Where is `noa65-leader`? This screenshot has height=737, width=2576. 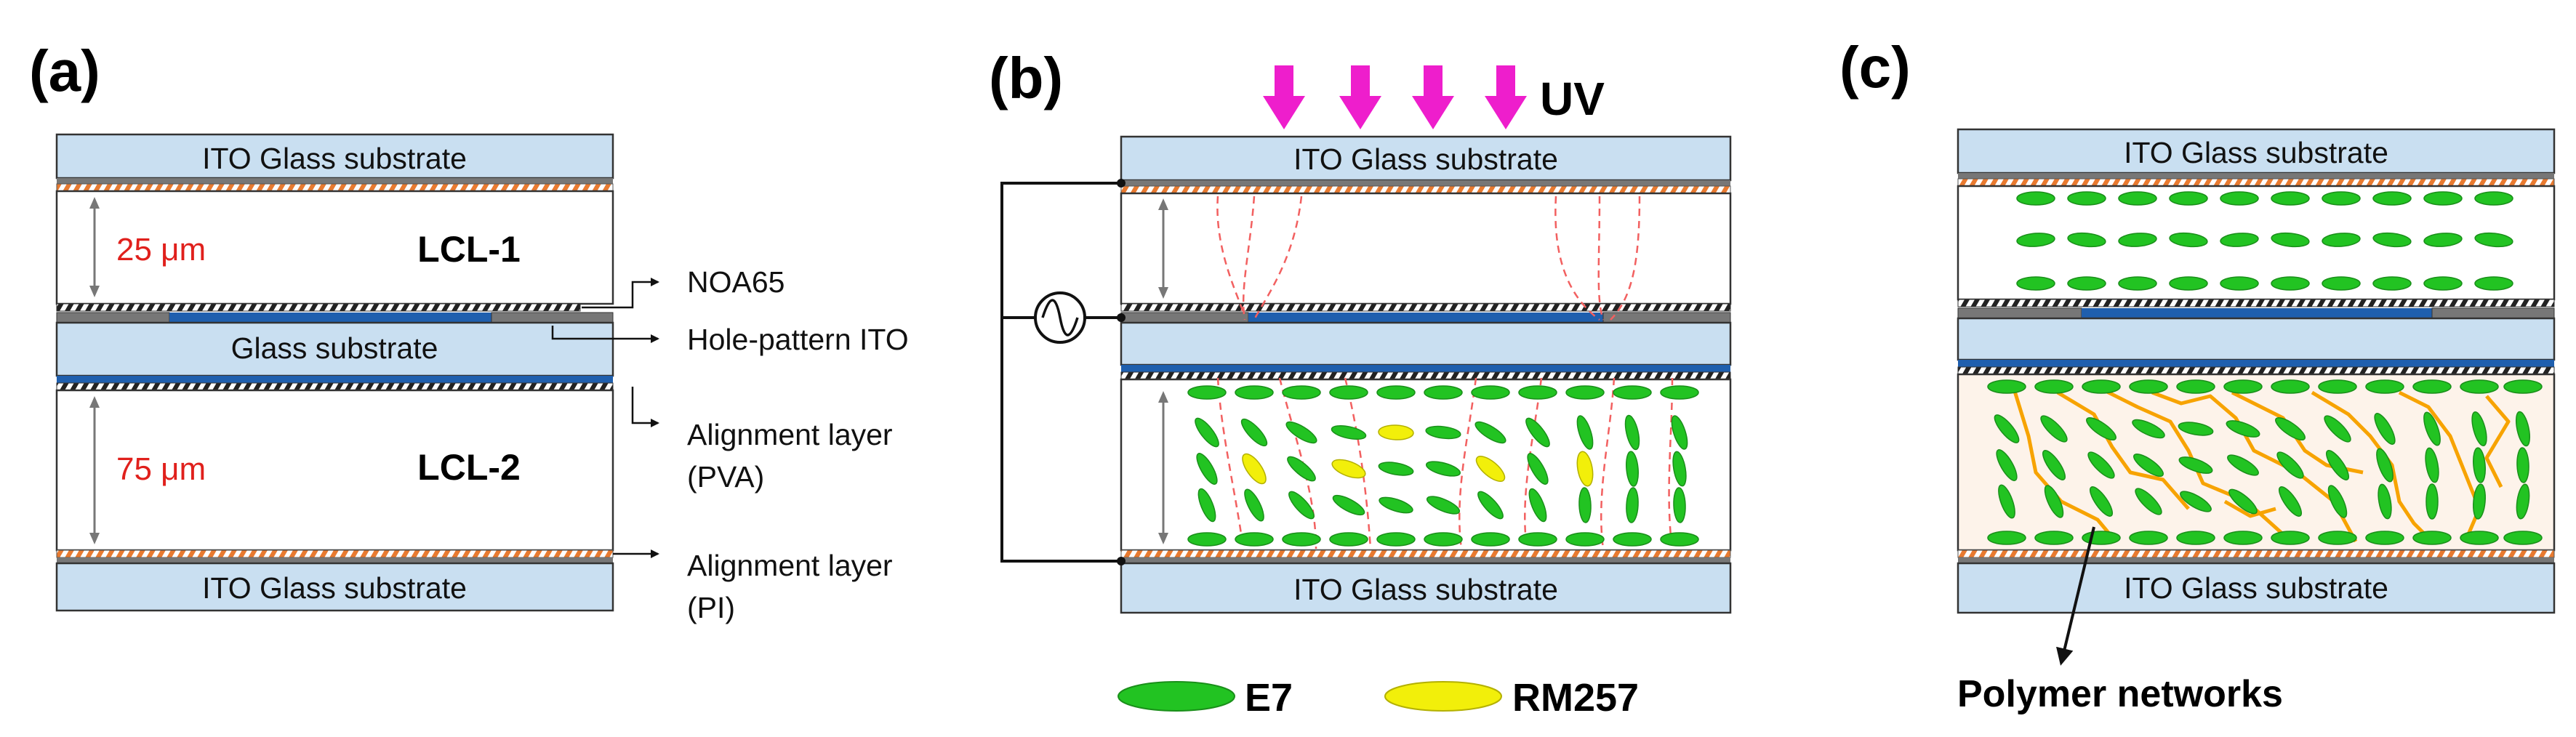 noa65-leader is located at coordinates (620, 293).